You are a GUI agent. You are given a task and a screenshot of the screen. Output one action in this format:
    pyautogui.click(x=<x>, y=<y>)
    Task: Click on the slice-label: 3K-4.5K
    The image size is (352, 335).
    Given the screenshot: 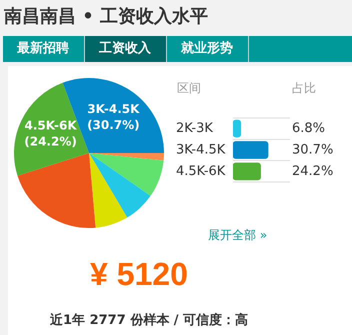 What is the action you would take?
    pyautogui.click(x=113, y=109)
    